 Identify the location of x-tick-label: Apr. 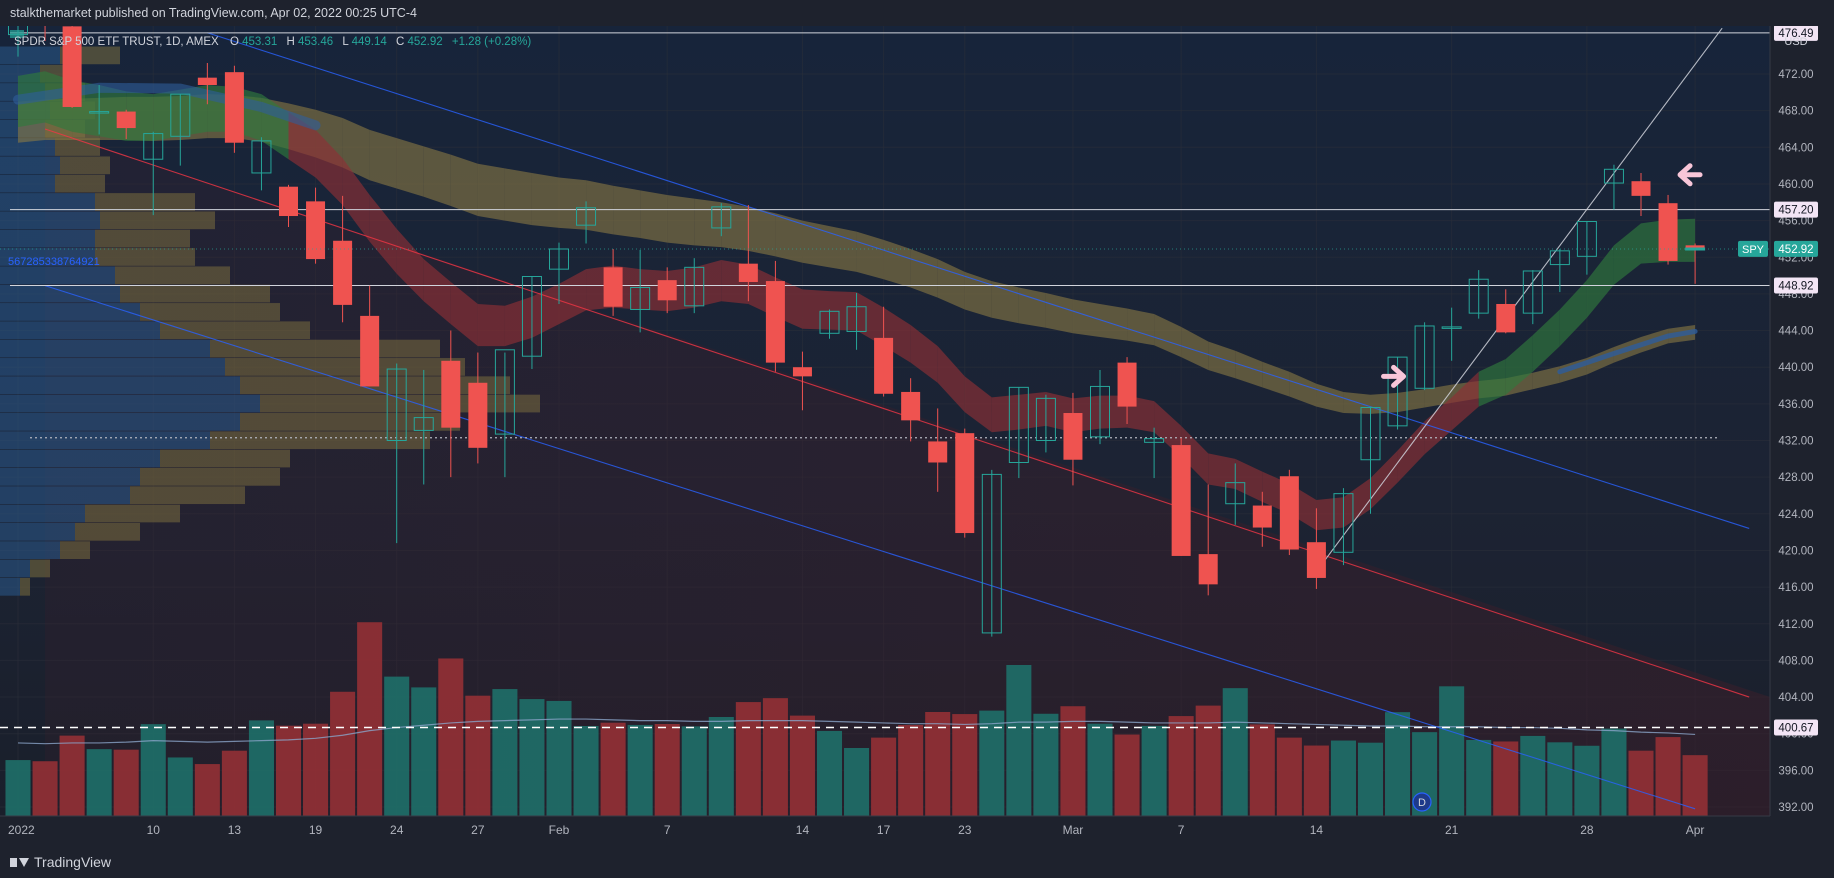
(1695, 830).